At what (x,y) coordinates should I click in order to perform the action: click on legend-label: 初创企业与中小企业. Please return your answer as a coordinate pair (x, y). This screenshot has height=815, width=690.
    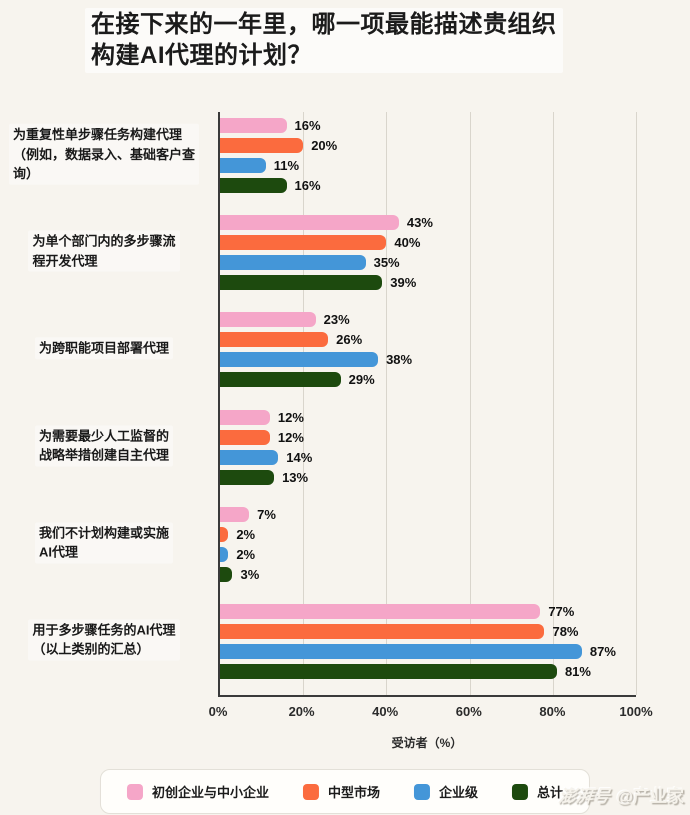
    Looking at the image, I should click on (210, 792).